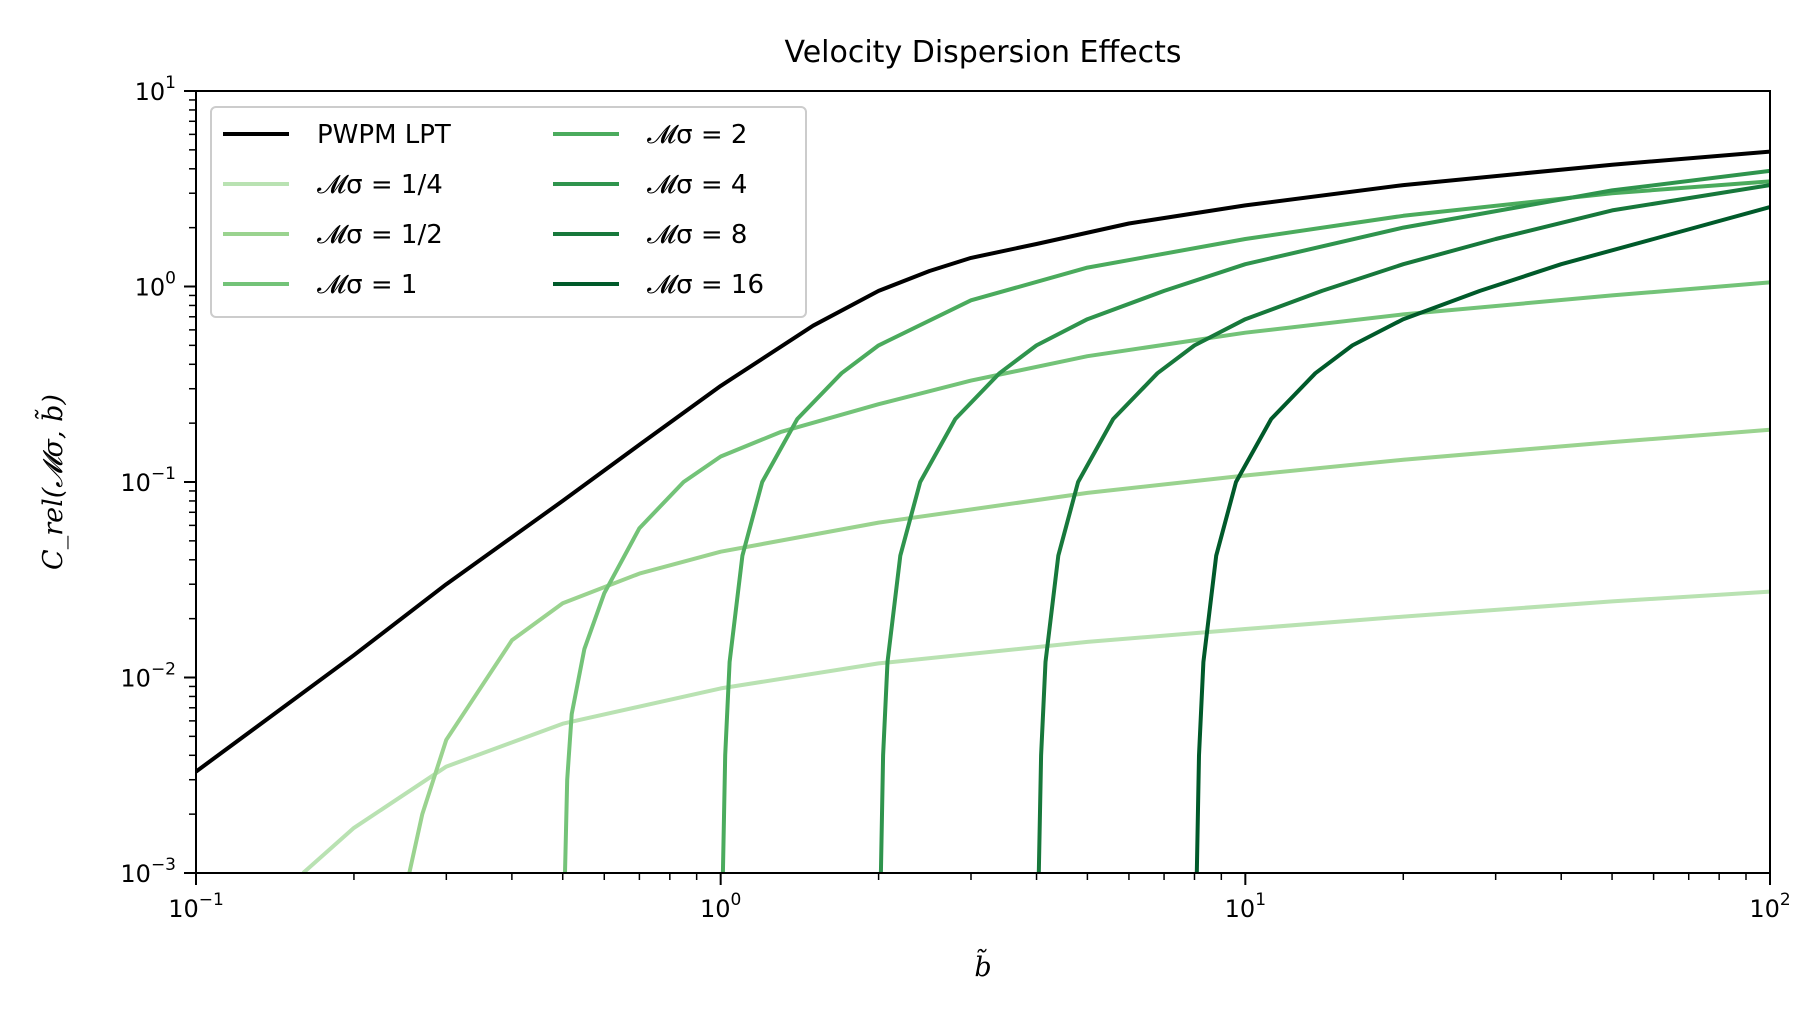 The width and height of the screenshot is (1819, 1011). What do you see at coordinates (380, 185) in the screenshot?
I see `legend-label: 𝓜σ = 1/4` at bounding box center [380, 185].